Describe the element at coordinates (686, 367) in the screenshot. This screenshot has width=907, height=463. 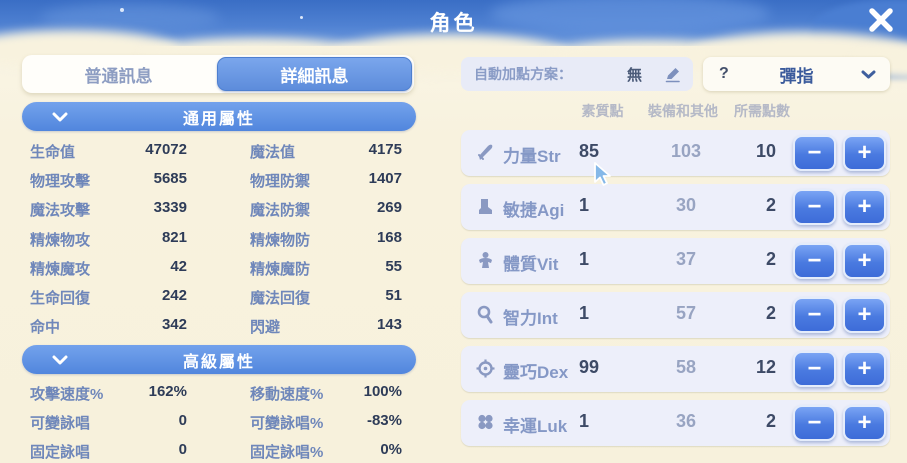
I see `attribute-equip-value: 58` at that location.